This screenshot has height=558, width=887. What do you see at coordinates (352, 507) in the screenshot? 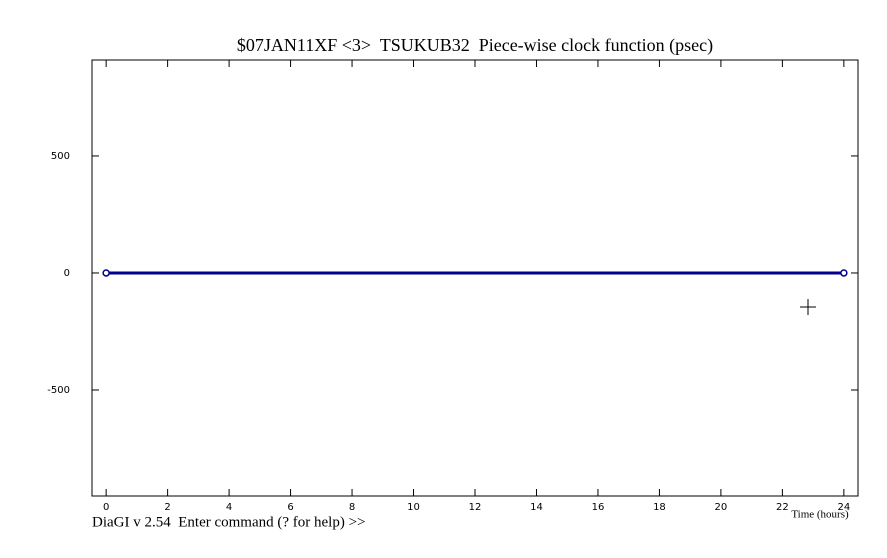
I see `x-tick-label: 8` at bounding box center [352, 507].